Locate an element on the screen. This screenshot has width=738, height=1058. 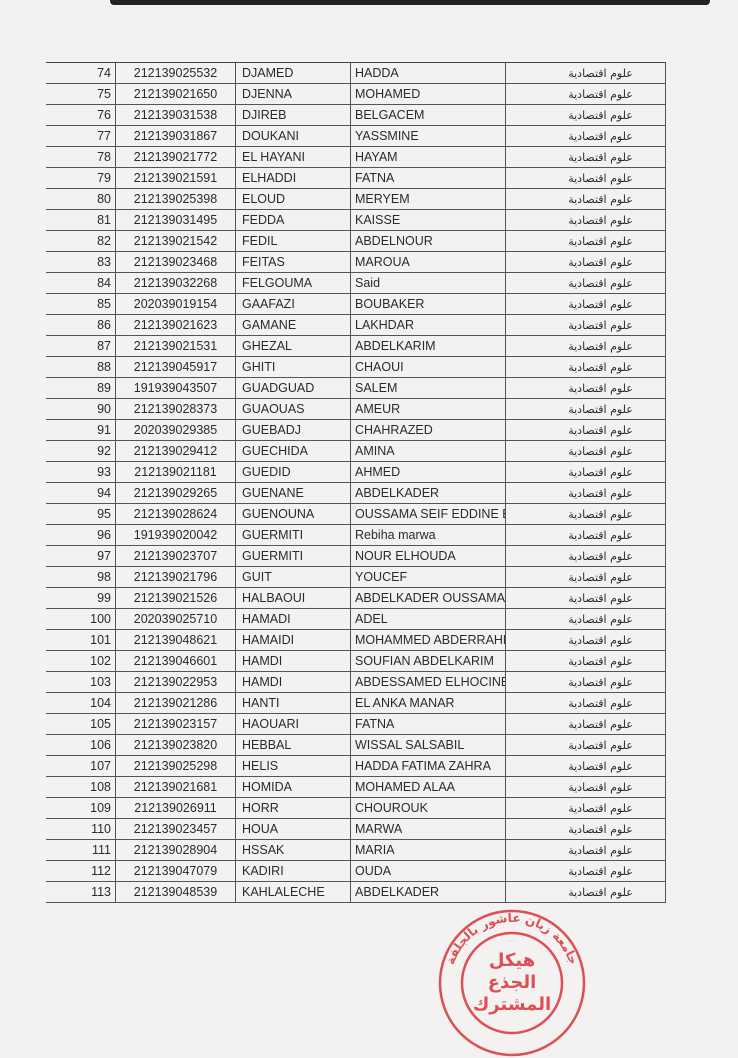
first-name: ABDELNOUR is located at coordinates (427, 241).